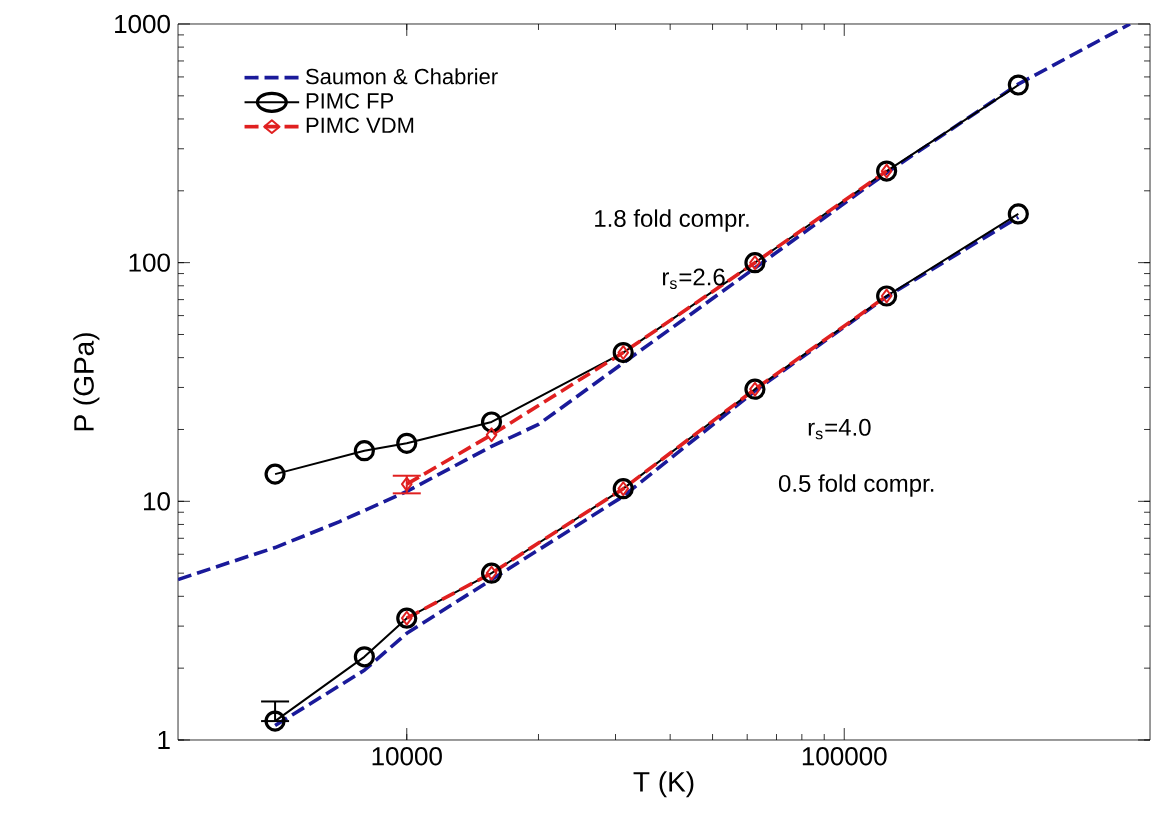 This screenshot has height=834, width=1158. I want to click on annotation: r$_{s}$=4.0, so click(839, 429).